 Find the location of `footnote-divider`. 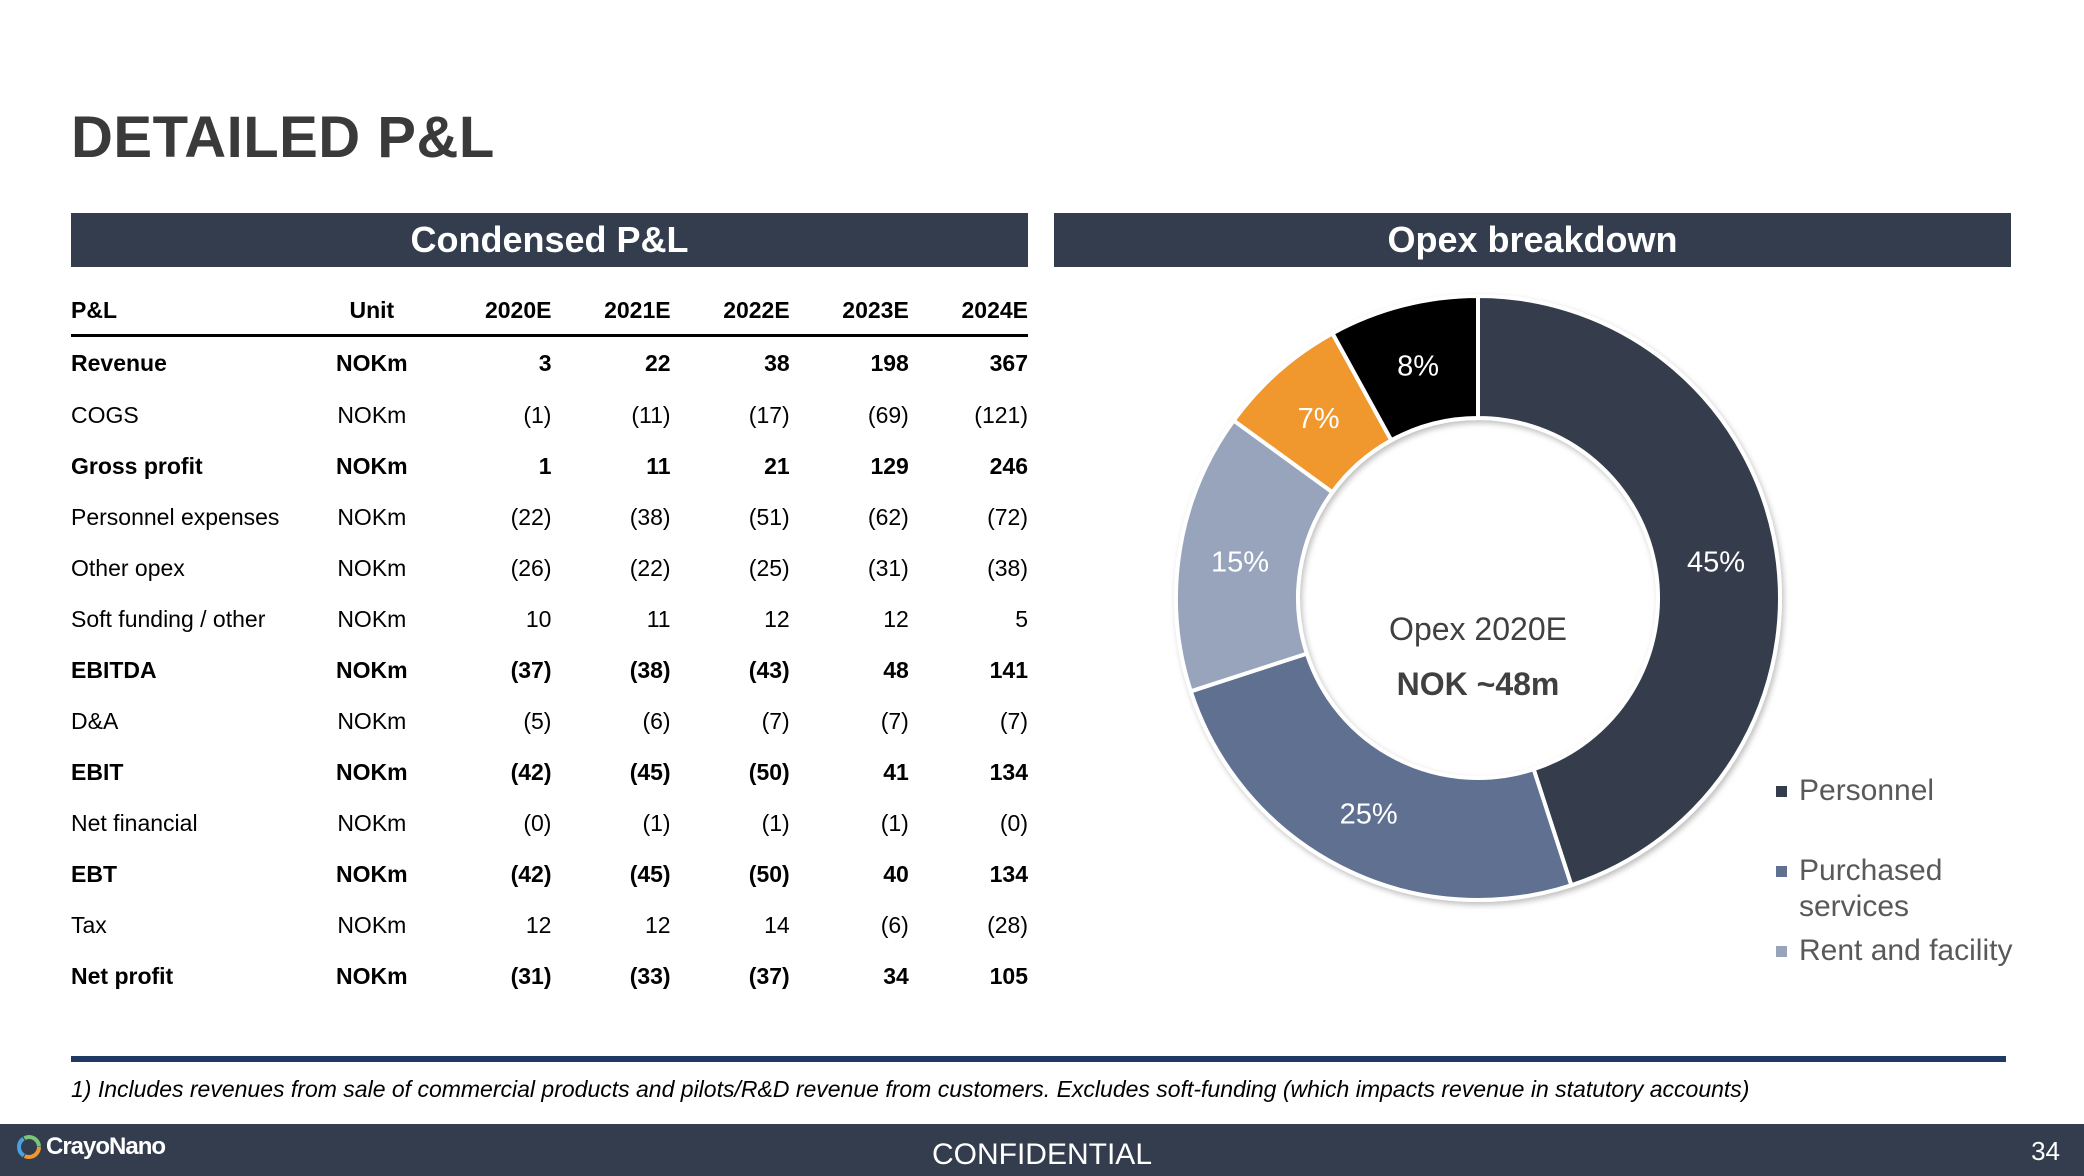

footnote-divider is located at coordinates (1038, 1059).